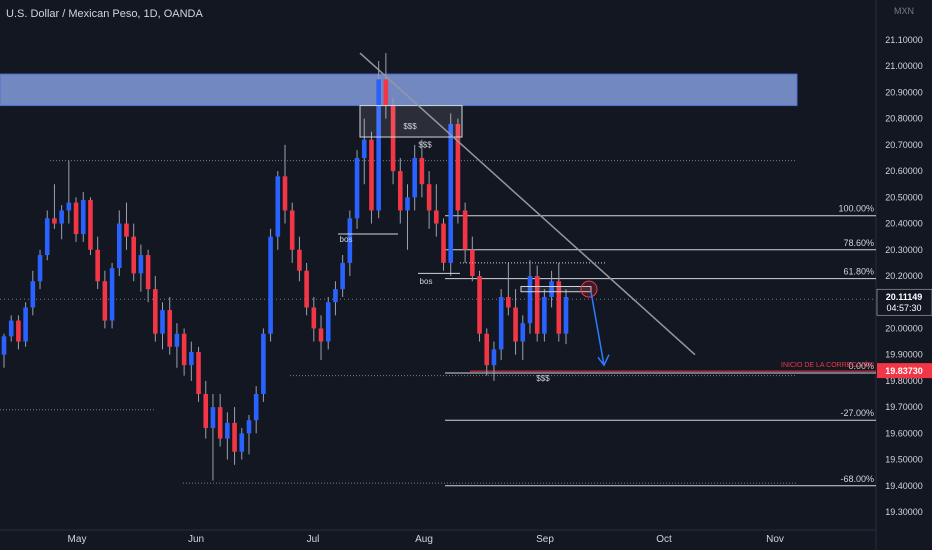 Image resolution: width=932 pixels, height=550 pixels. I want to click on arrow-head, so click(603, 360).